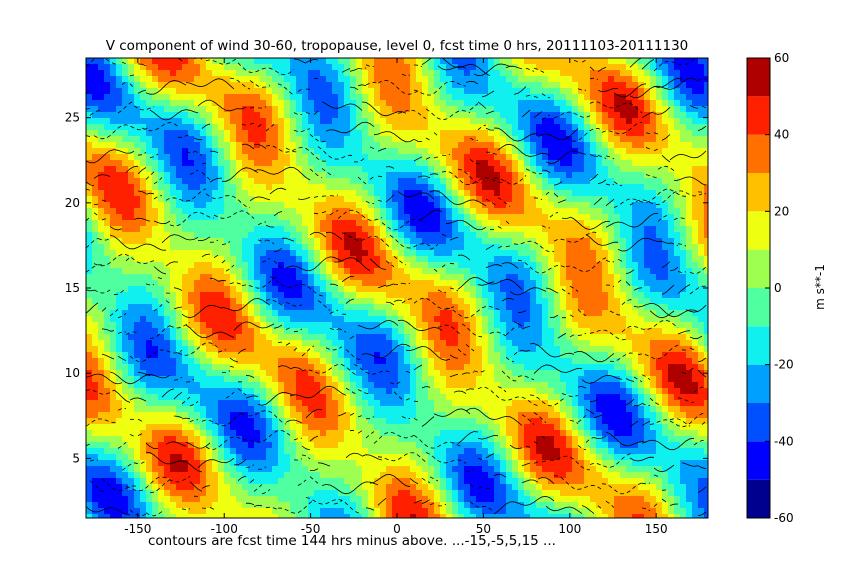  Describe the element at coordinates (781, 135) in the screenshot. I see `colorbar-tick-label: 40` at that location.